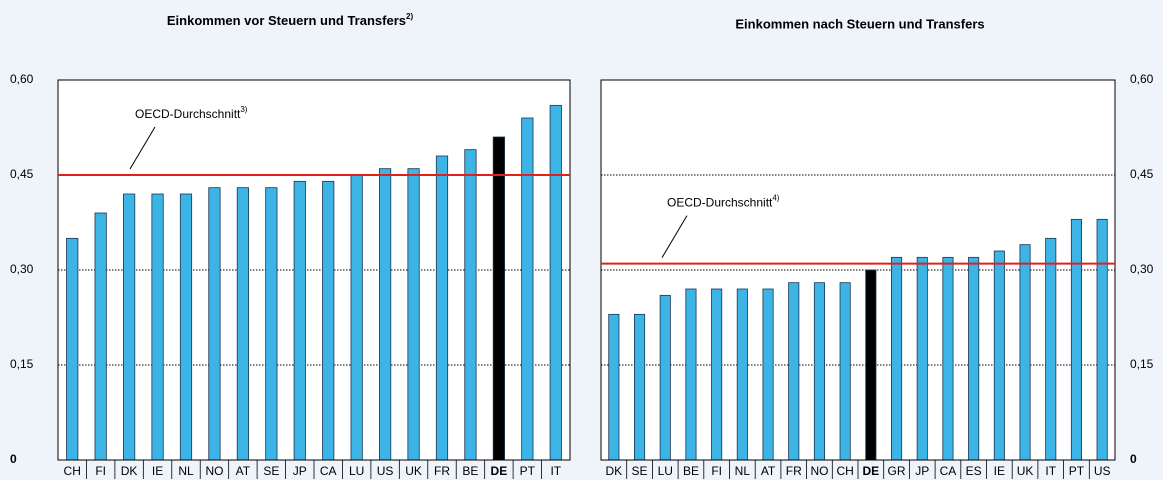 The image size is (1163, 480). I want to click on chart-title: Einkommen vor Steuern und Transfers2), so click(290, 20).